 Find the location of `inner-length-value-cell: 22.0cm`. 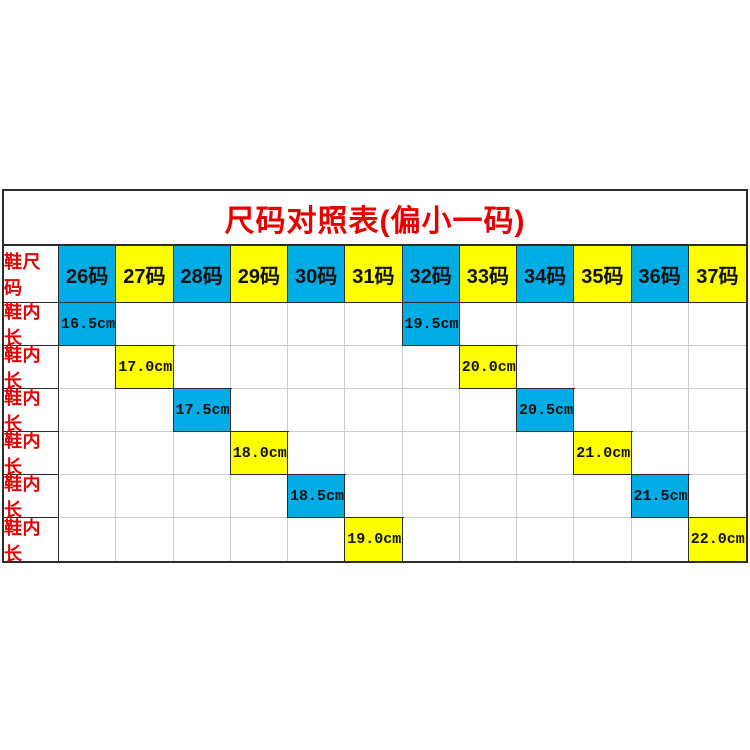

inner-length-value-cell: 22.0cm is located at coordinates (717, 539).